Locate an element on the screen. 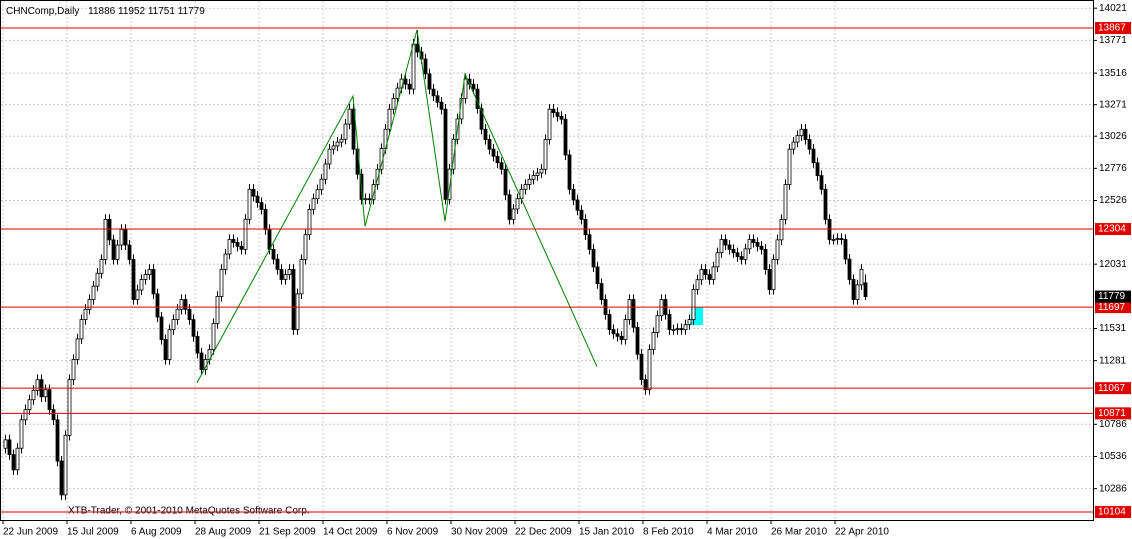 The image size is (1132, 539). x-tick-label: 22 Jun 2009 is located at coordinates (30, 532).